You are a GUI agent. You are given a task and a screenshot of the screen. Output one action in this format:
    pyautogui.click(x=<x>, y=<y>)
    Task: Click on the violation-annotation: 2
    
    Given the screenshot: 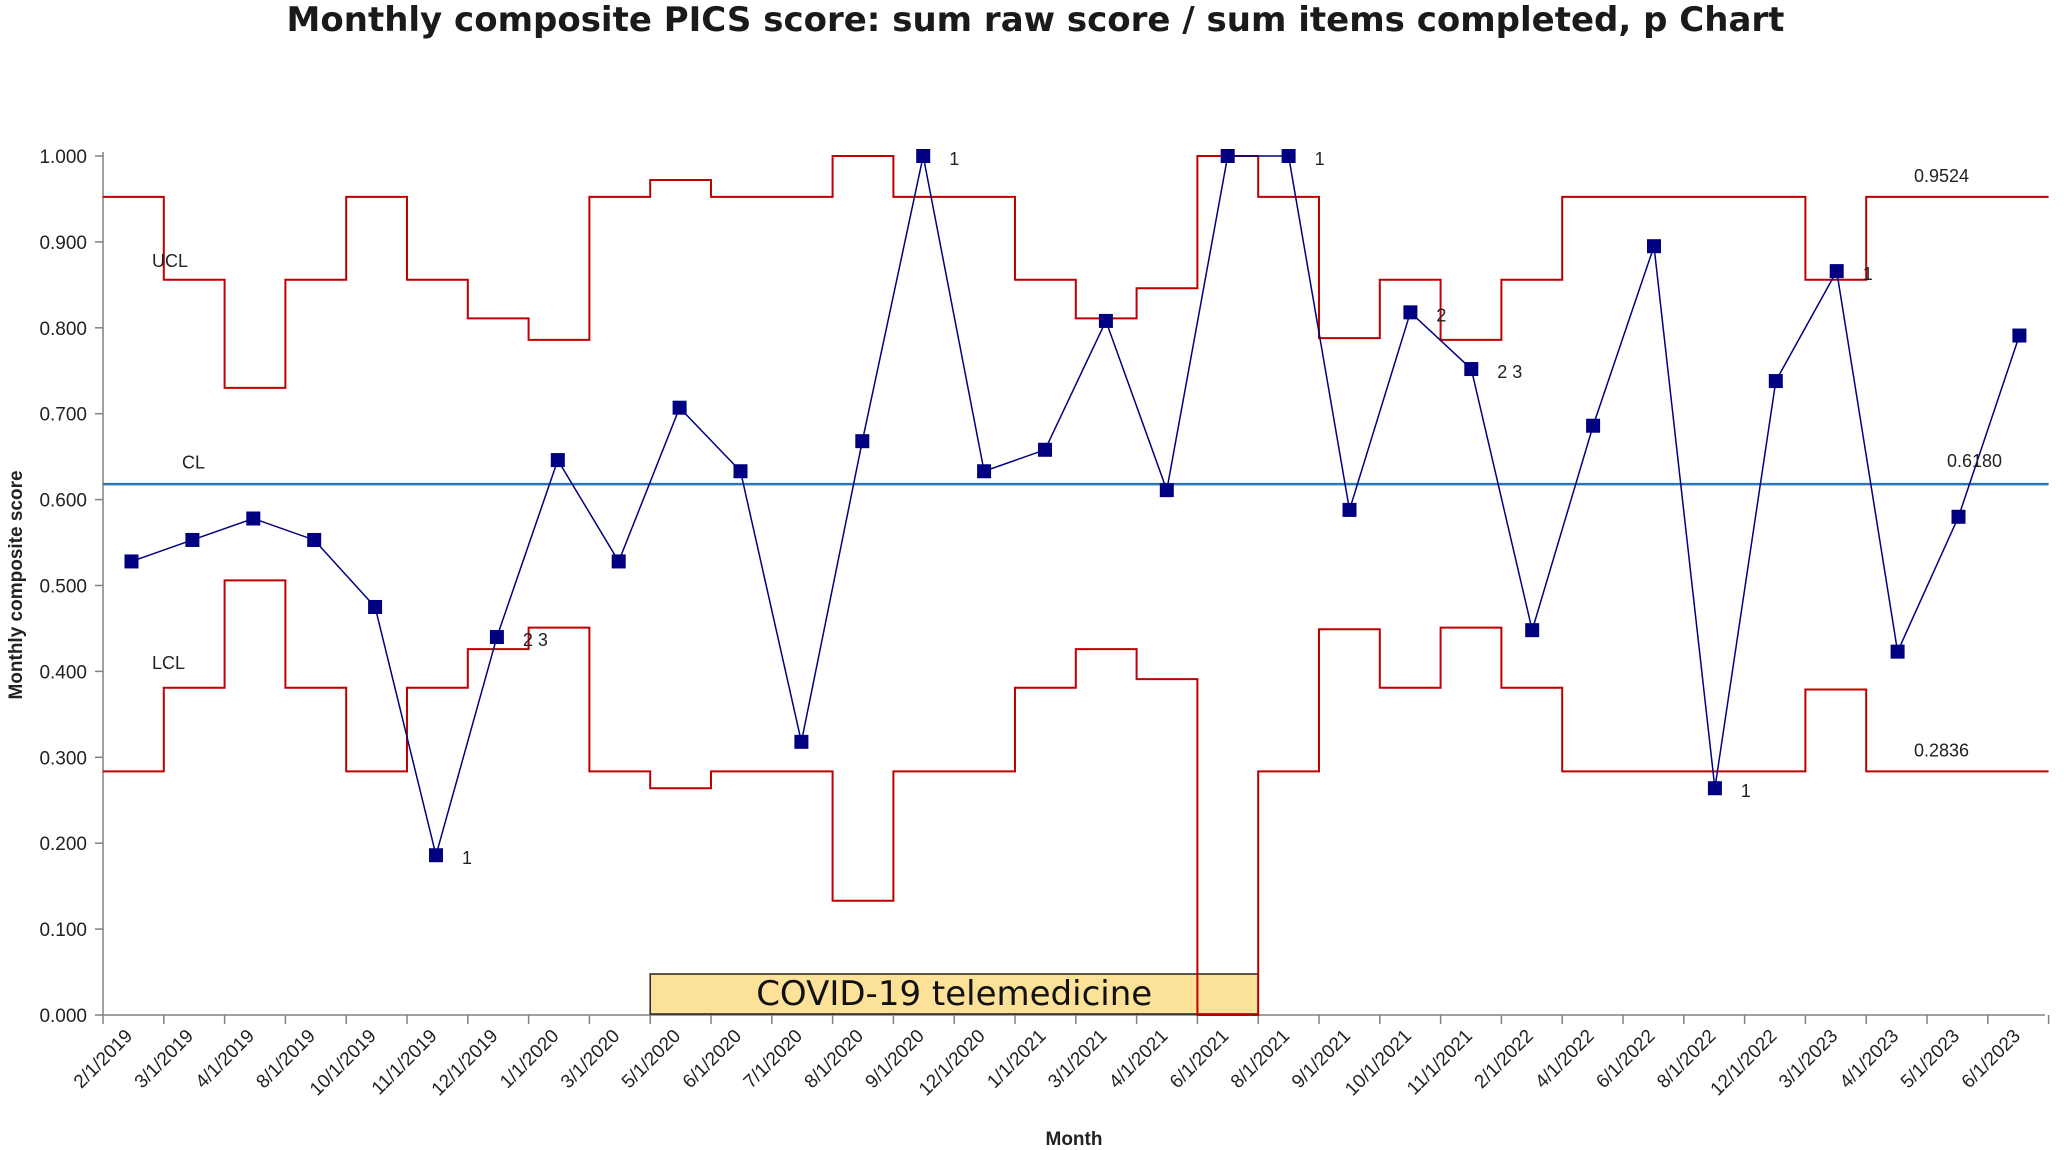 What is the action you would take?
    pyautogui.click(x=1441, y=315)
    